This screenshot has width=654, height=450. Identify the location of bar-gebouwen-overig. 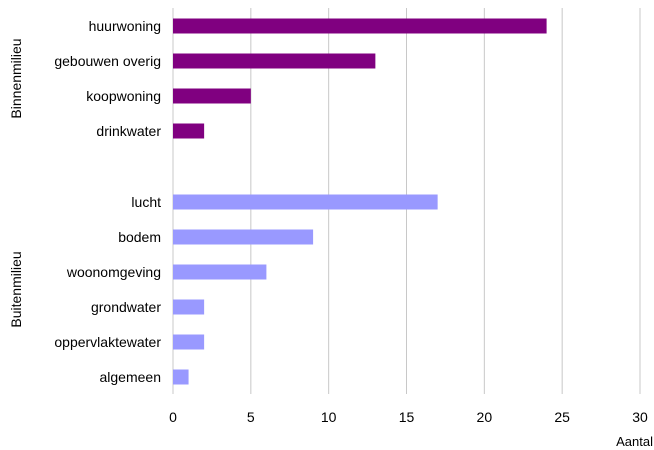
(274, 61).